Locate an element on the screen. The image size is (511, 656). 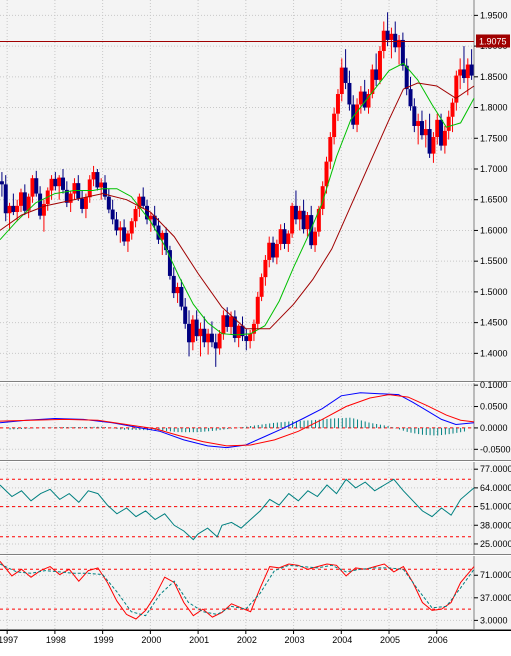
price-y-tick-label: 1.8500 is located at coordinates (494, 77).